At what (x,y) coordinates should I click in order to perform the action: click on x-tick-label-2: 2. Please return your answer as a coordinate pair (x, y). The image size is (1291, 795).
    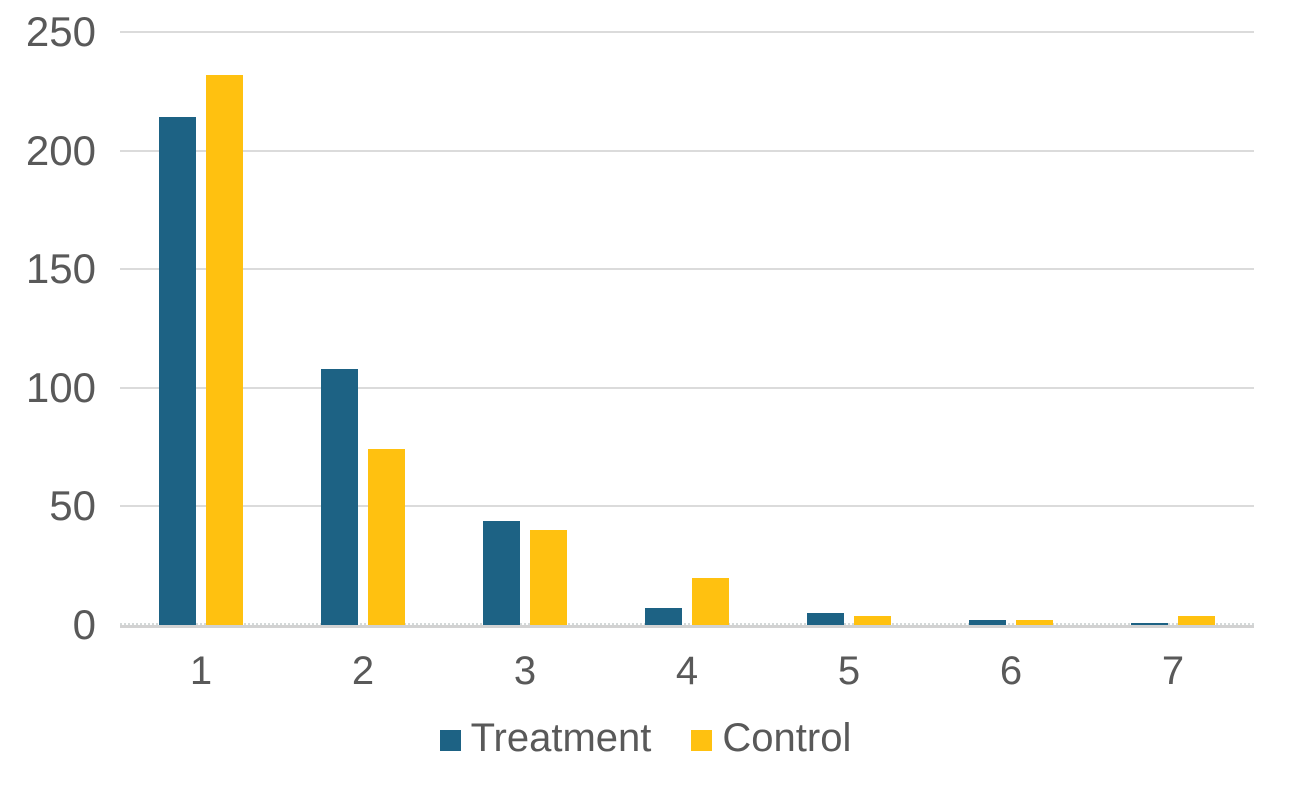
    Looking at the image, I should click on (363, 671).